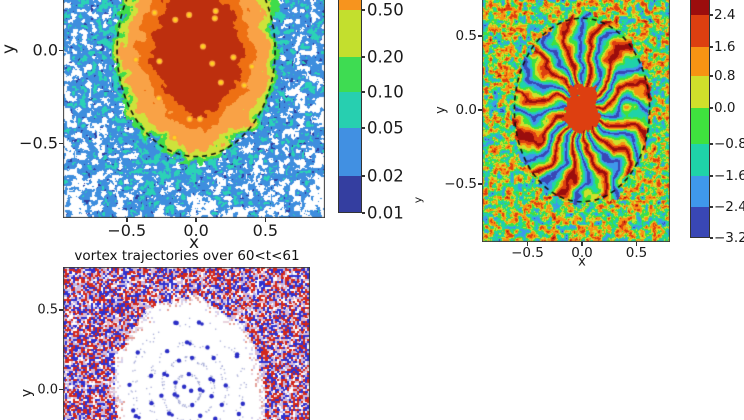 The image size is (744, 420). I want to click on density-ylabel: y, so click(9, 49).